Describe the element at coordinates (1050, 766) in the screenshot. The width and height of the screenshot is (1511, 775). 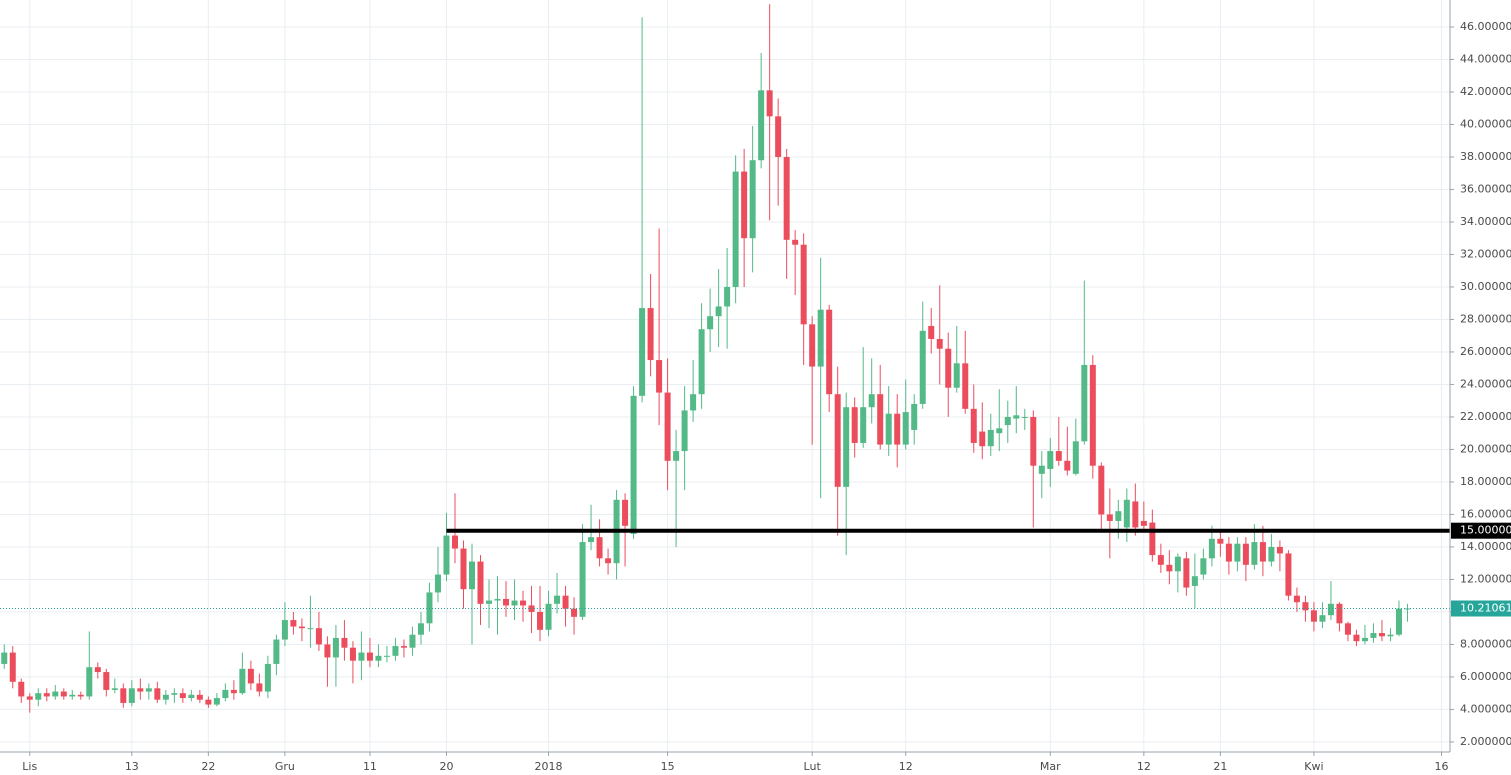
I see `x-tick-label: Mar` at that location.